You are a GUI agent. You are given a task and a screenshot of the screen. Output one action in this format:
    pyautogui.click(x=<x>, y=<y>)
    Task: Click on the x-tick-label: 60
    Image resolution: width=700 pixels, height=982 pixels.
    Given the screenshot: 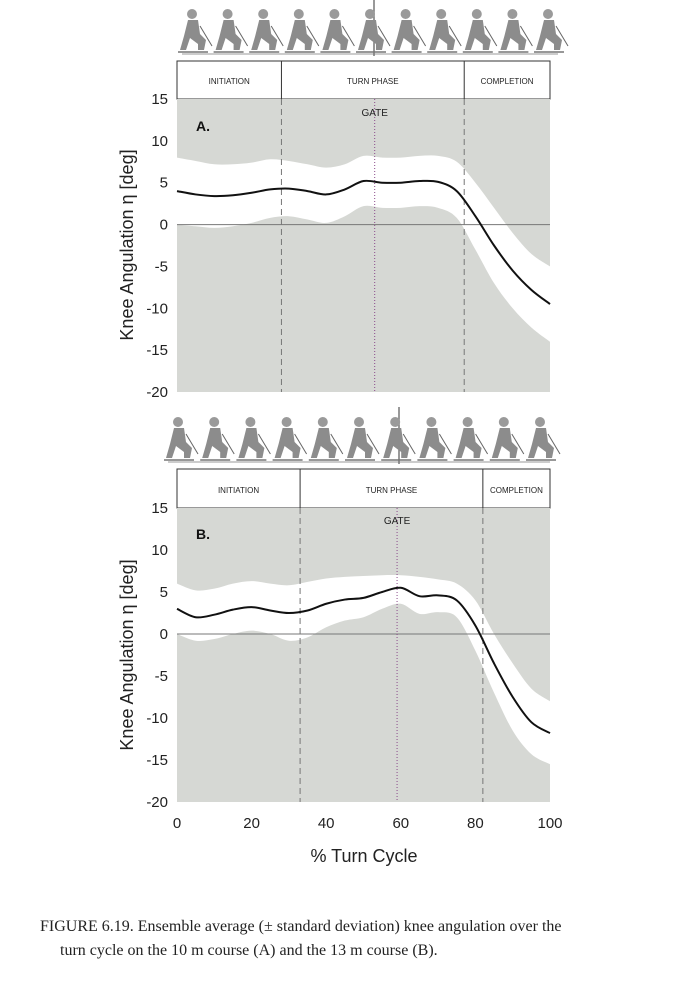 What is the action you would take?
    pyautogui.click(x=400, y=823)
    